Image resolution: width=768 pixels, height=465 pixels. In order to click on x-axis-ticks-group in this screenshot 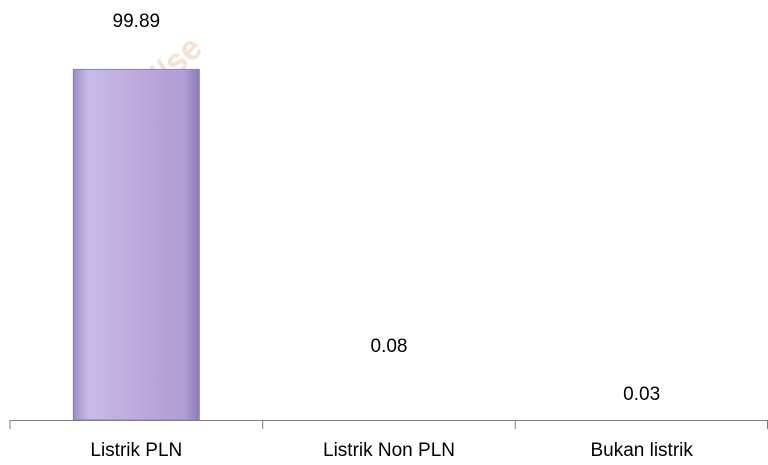, I will do `click(388, 424)`.